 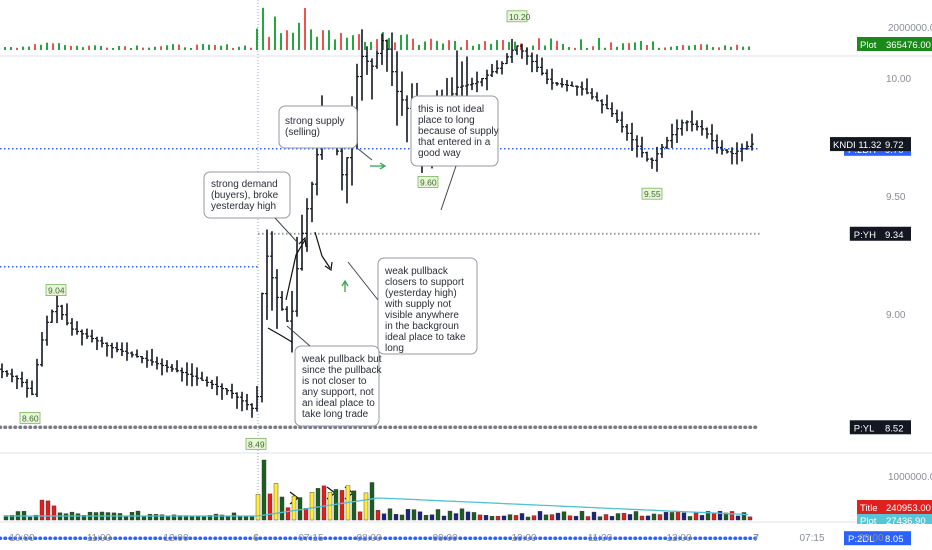 What do you see at coordinates (896, 144) in the screenshot?
I see `last-price-box` at bounding box center [896, 144].